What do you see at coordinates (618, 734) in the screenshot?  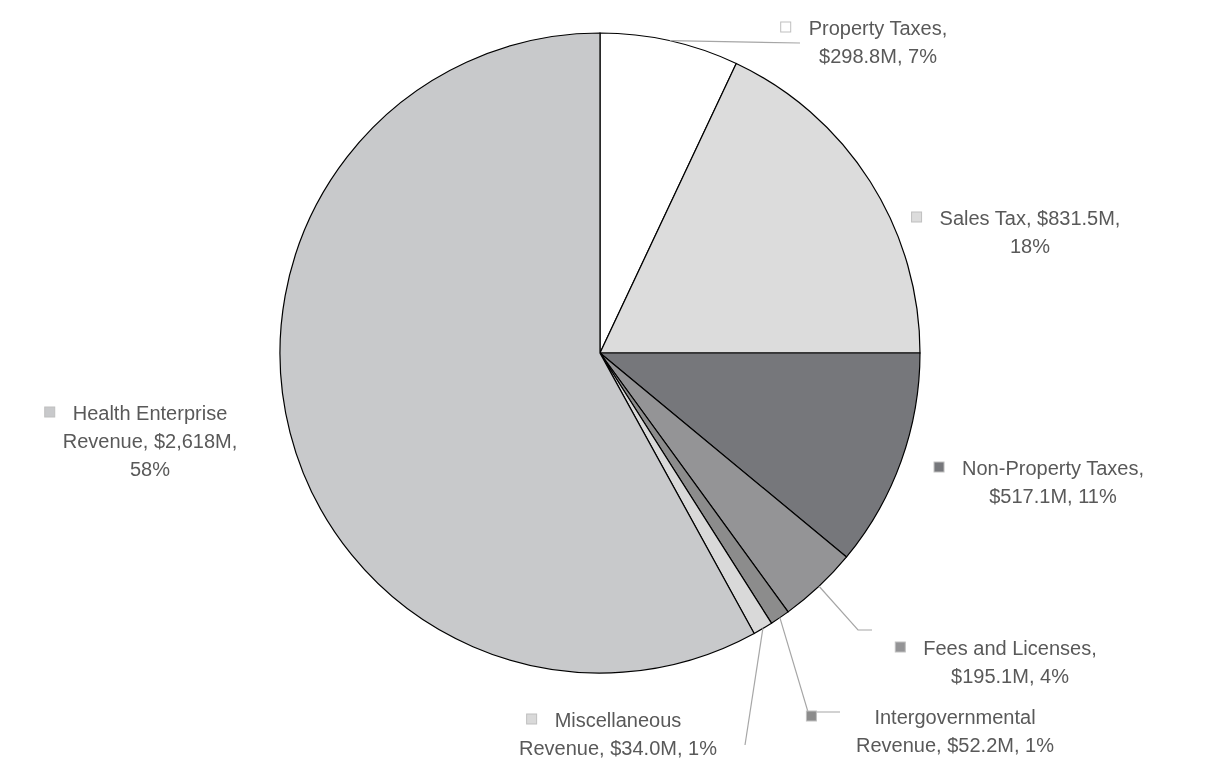 I see `legend-label: Miscellaneous Revenue, $34.0M, 1%` at bounding box center [618, 734].